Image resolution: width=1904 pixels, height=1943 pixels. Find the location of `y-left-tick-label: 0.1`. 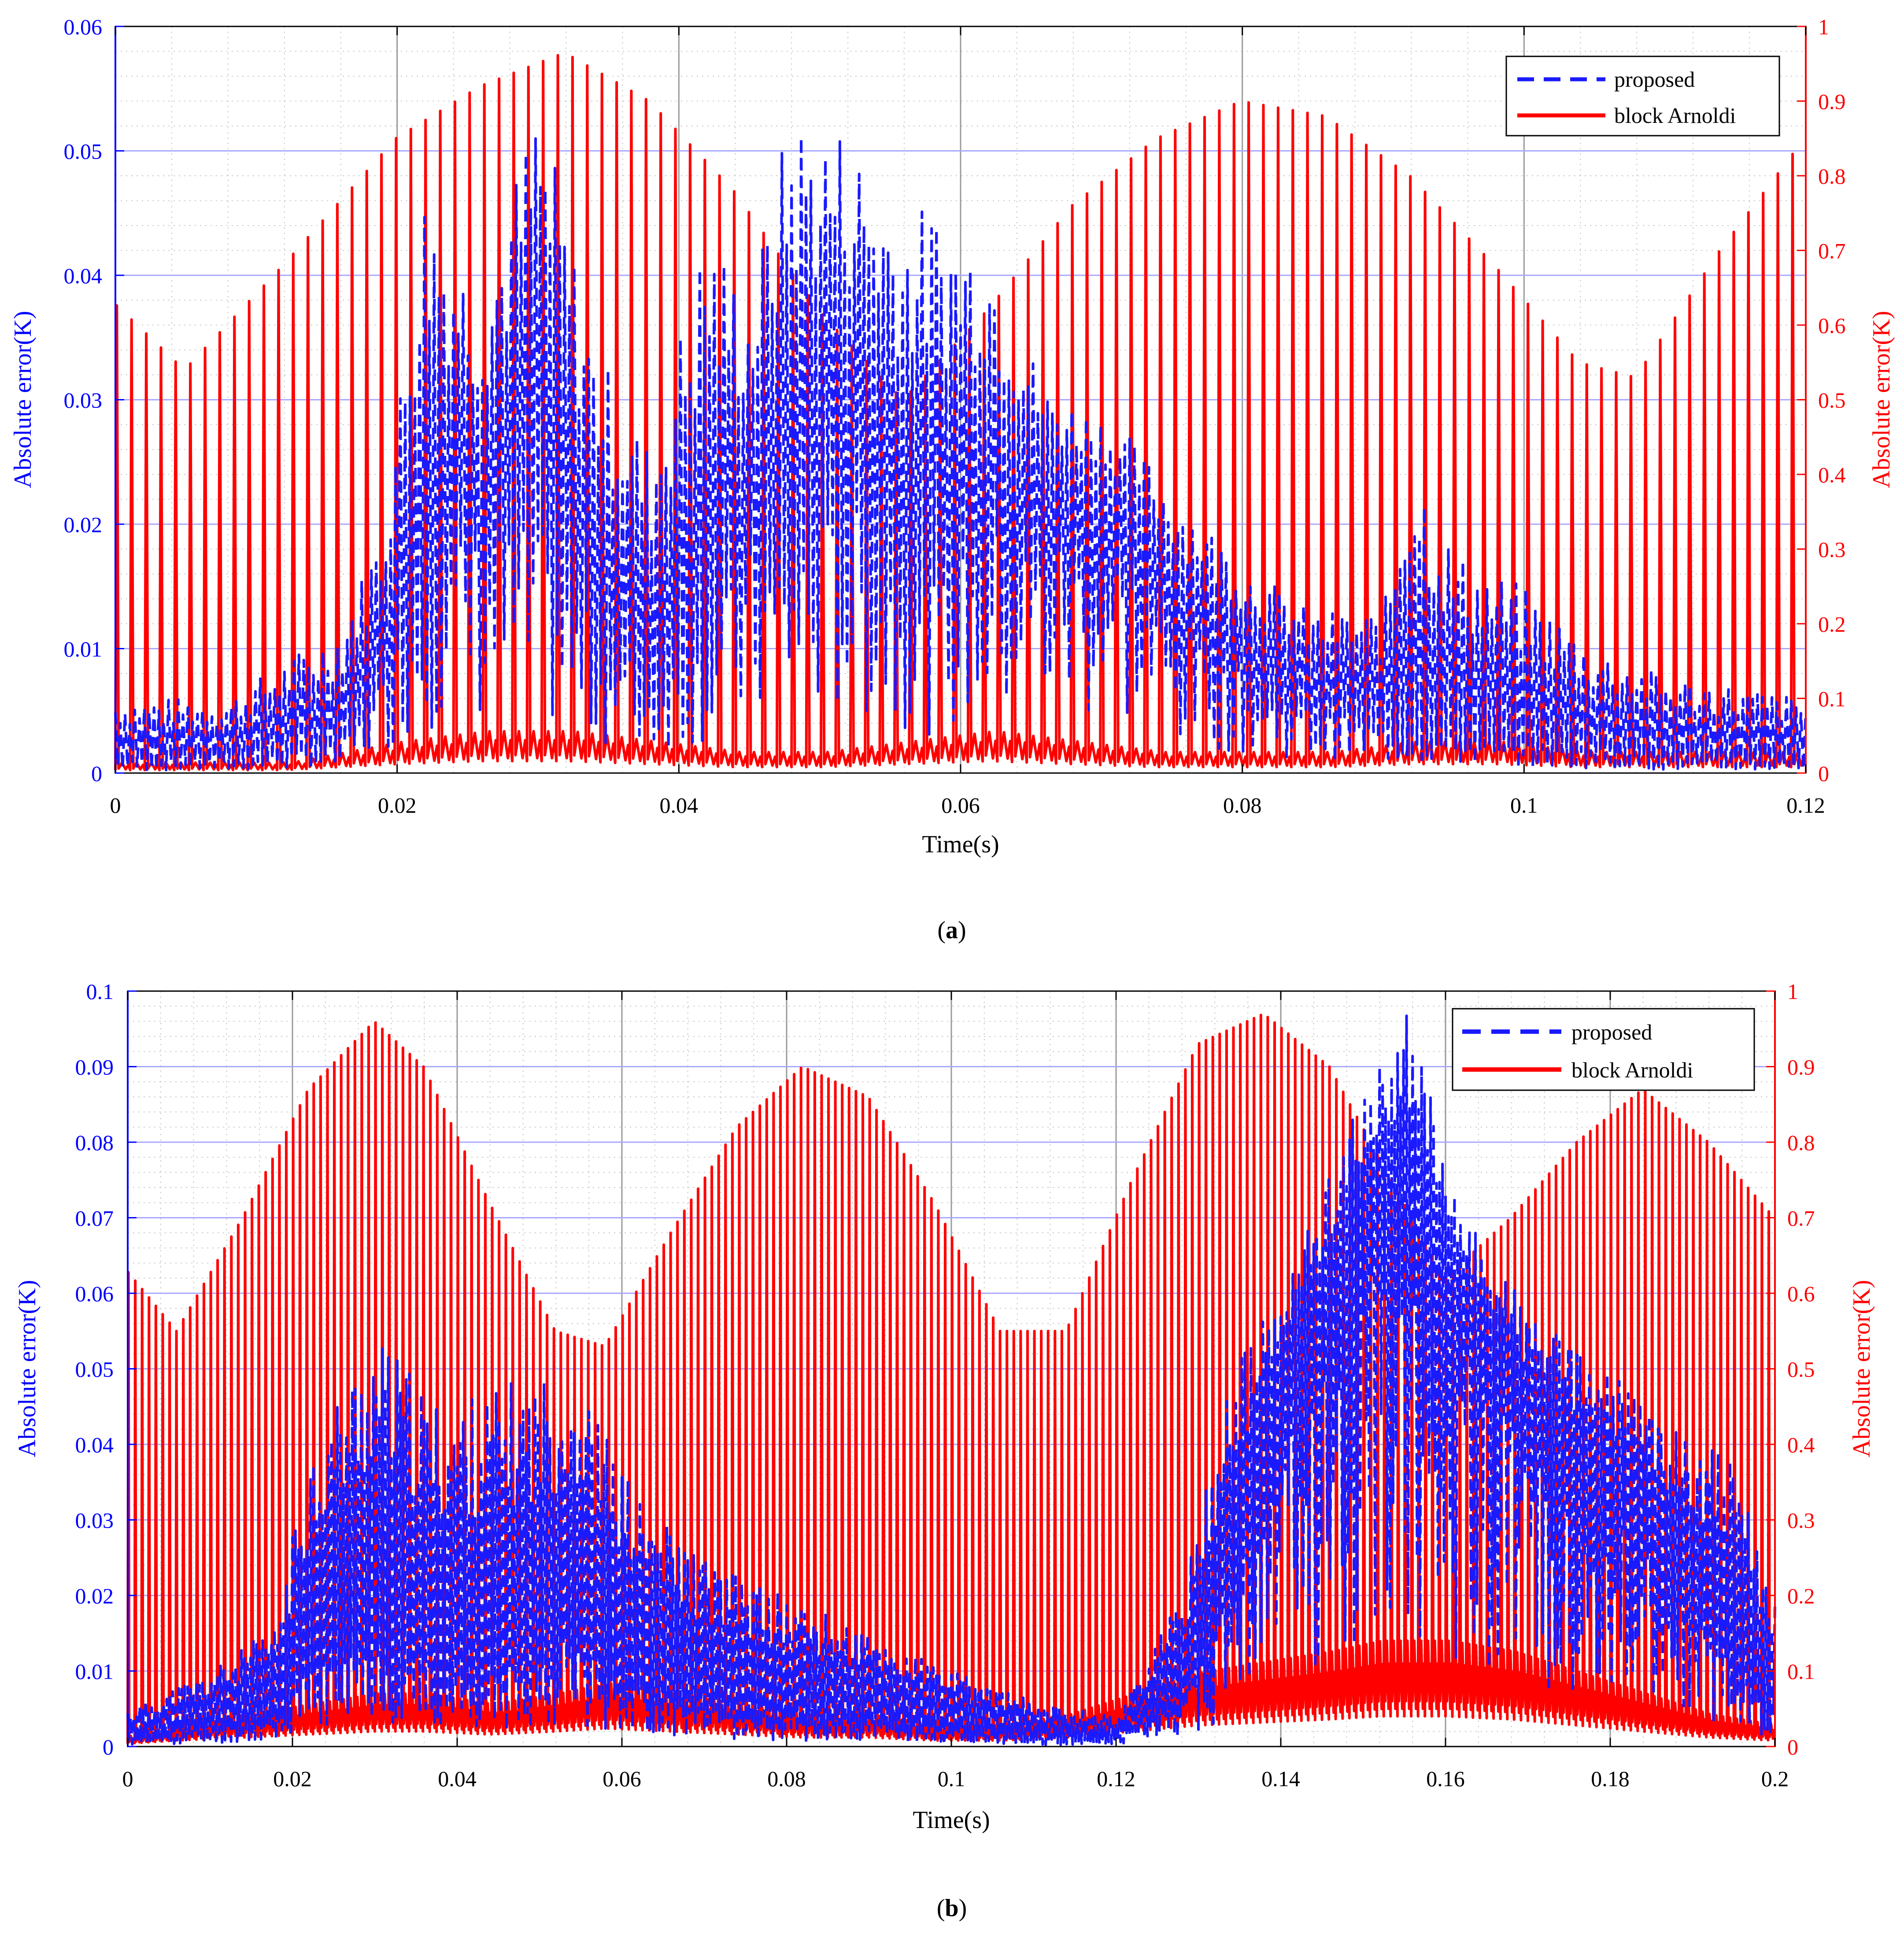

y-left-tick-label: 0.1 is located at coordinates (100, 991).